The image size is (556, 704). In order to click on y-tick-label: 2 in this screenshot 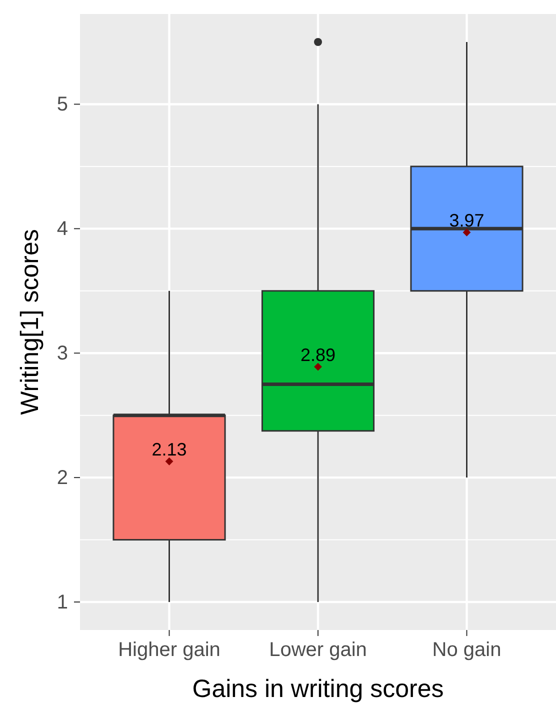, I will do `click(62, 477)`.